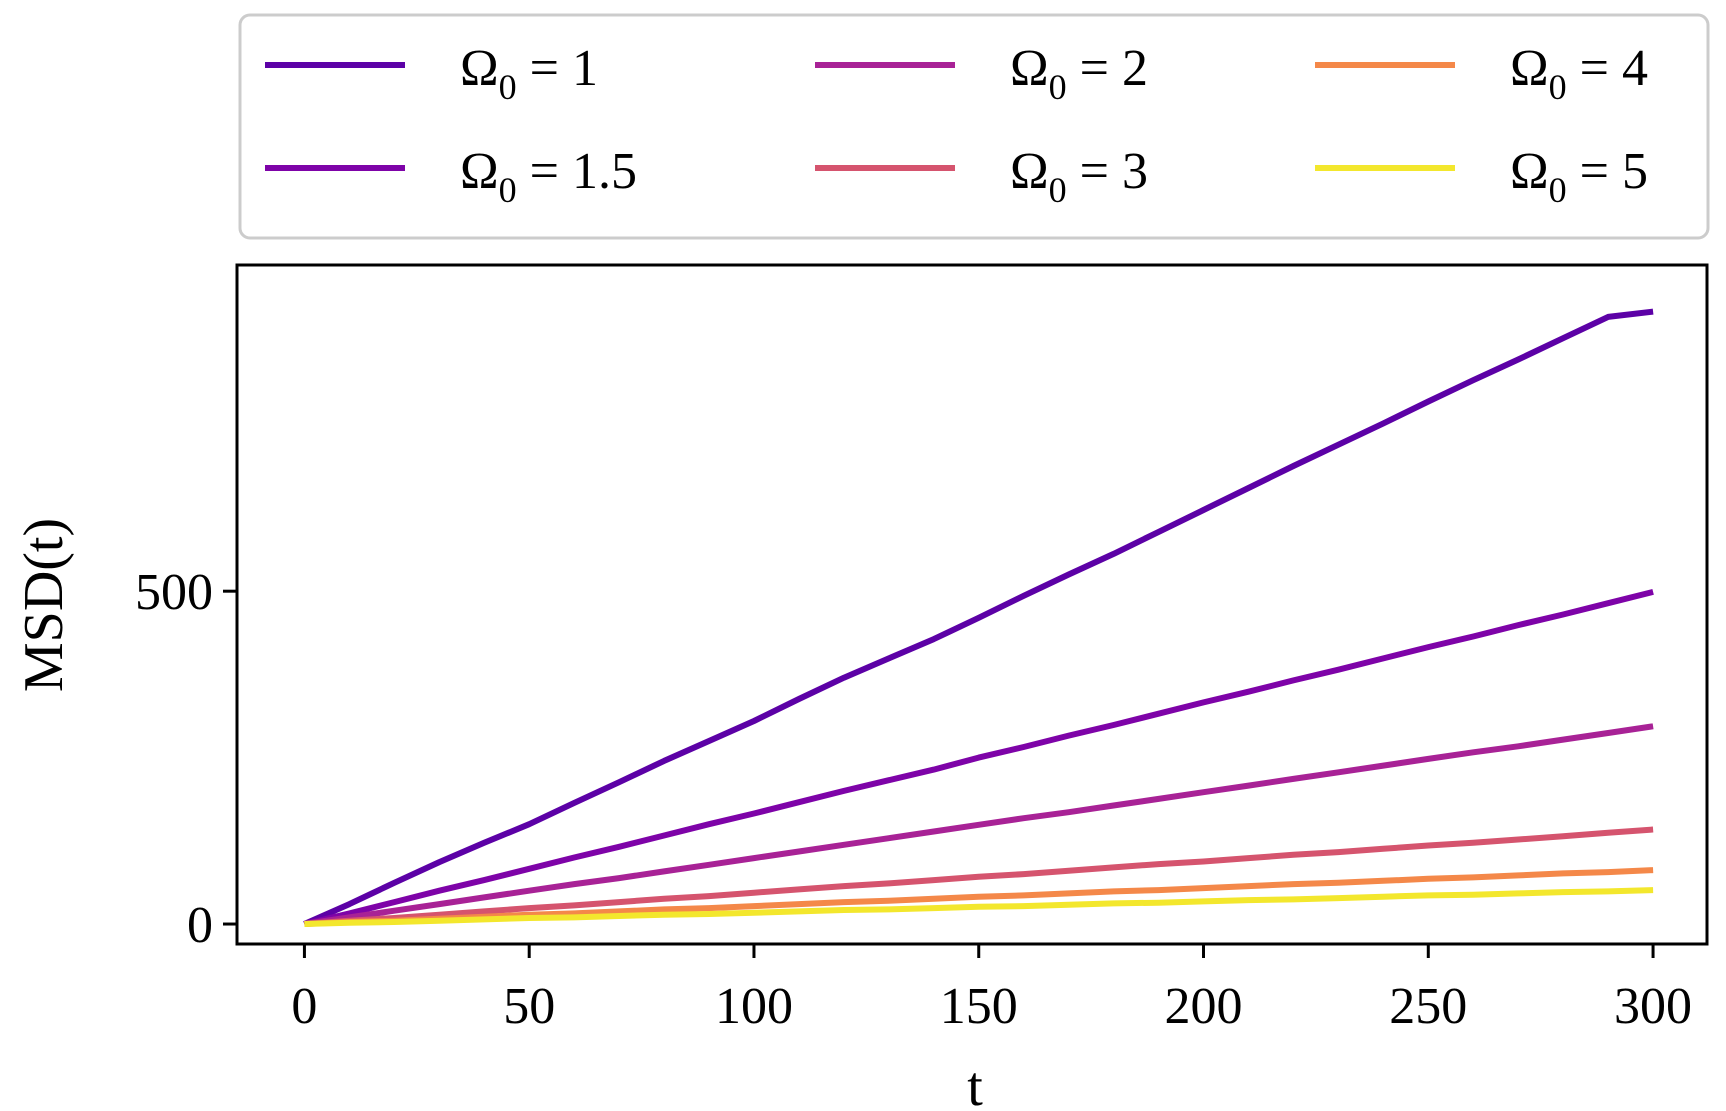 This screenshot has width=1726, height=1111. I want to click on legend-label: Ω0 = 2, so click(1079, 73).